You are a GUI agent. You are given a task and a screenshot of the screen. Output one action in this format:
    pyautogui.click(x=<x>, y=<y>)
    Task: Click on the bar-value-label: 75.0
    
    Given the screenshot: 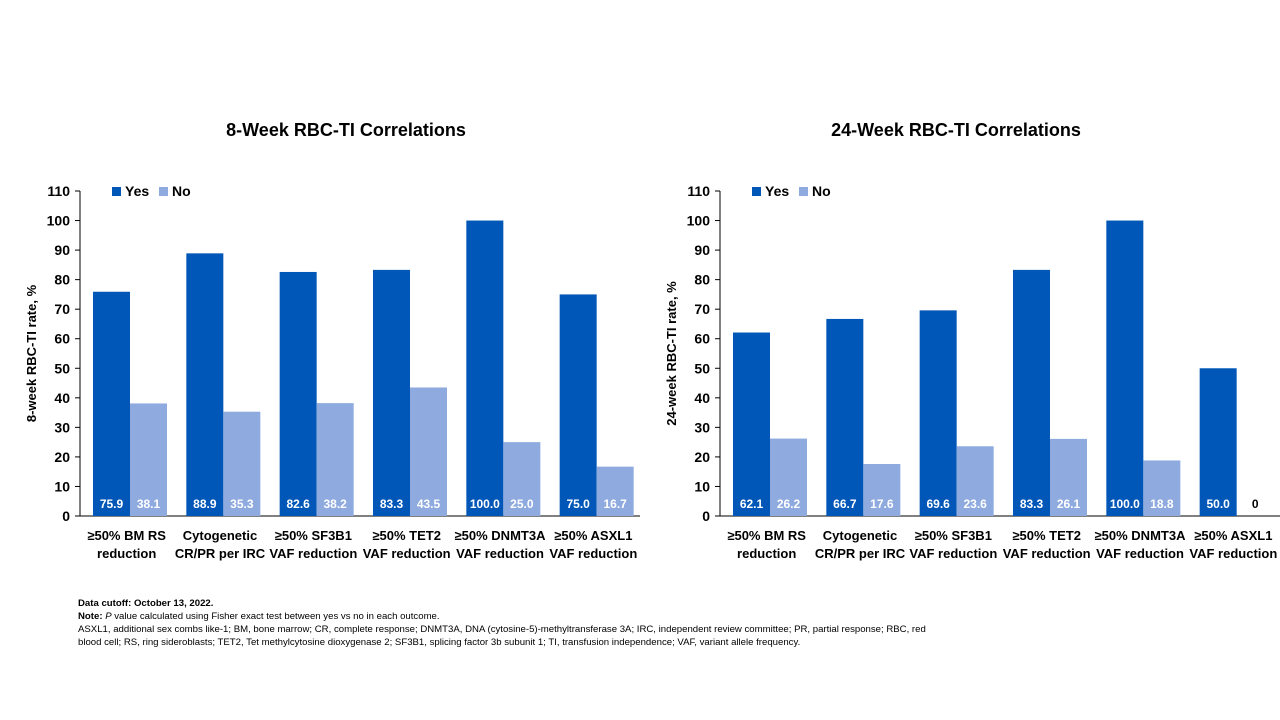 What is the action you would take?
    pyautogui.click(x=578, y=504)
    